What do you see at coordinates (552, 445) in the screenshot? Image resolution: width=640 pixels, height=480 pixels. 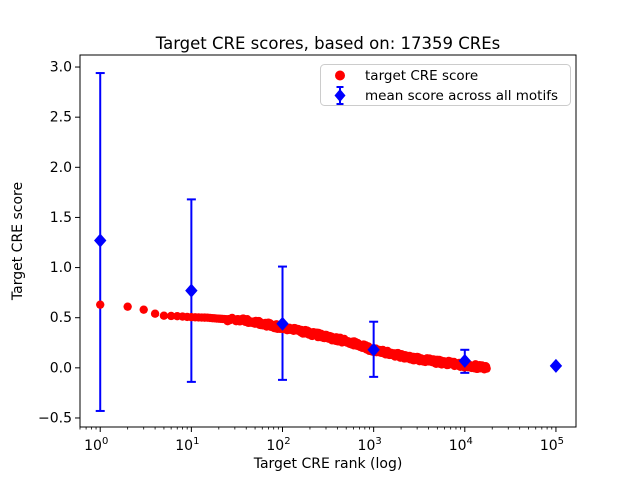 I see `x-tick-label: 10⁵` at bounding box center [552, 445].